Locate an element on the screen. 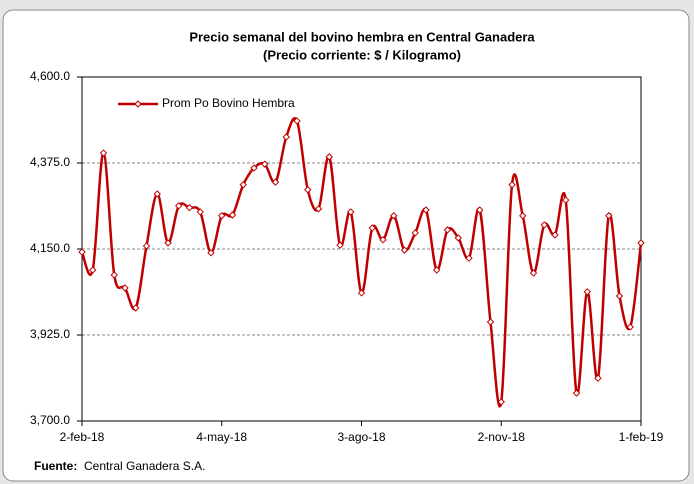 The height and width of the screenshot is (484, 694). x-tick-label: 1-feb-19 is located at coordinates (641, 437).